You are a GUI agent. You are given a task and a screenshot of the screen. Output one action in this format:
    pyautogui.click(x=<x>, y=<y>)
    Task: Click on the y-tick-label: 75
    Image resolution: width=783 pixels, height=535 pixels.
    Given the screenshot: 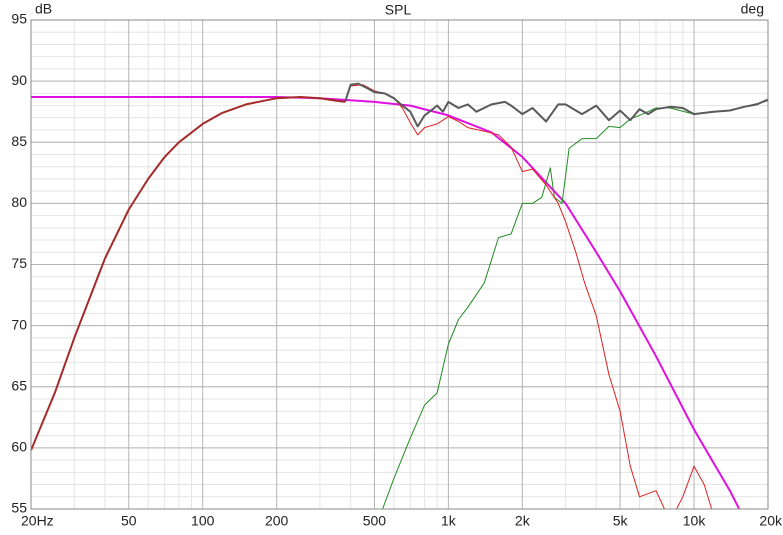 What is the action you would take?
    pyautogui.click(x=19, y=263)
    